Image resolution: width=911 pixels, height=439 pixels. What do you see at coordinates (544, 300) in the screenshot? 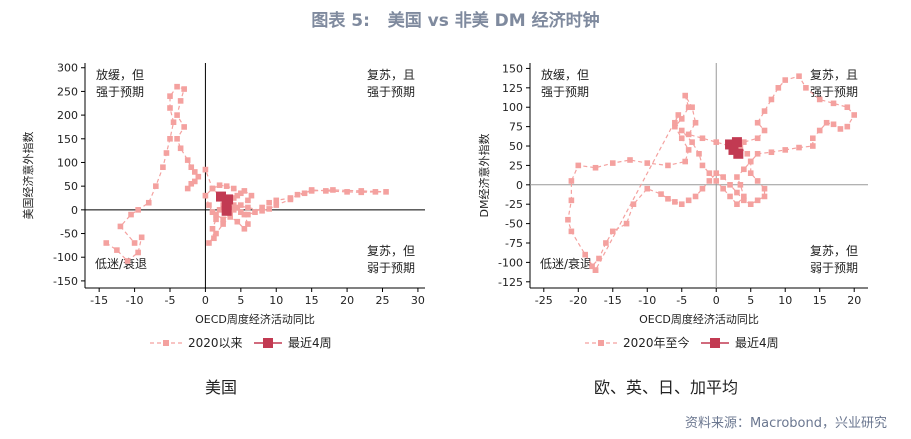
I see `dm-x-tick-label: -25` at bounding box center [544, 300].